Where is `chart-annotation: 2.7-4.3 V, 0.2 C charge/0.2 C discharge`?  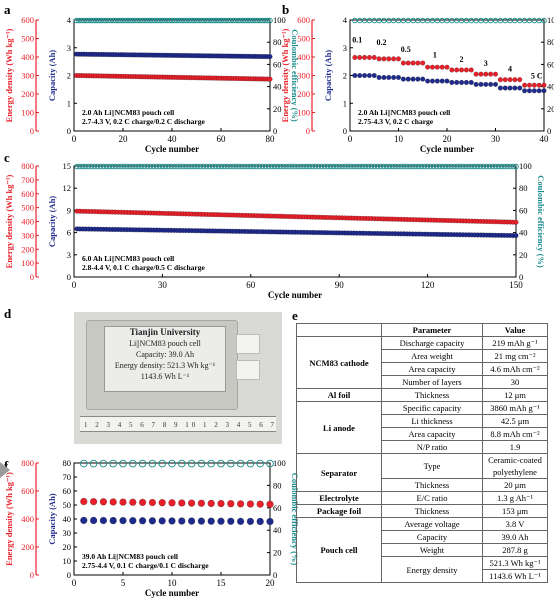
chart-annotation: 2.7-4.3 V, 0.2 C charge/0.2 C discharge is located at coordinates (144, 121).